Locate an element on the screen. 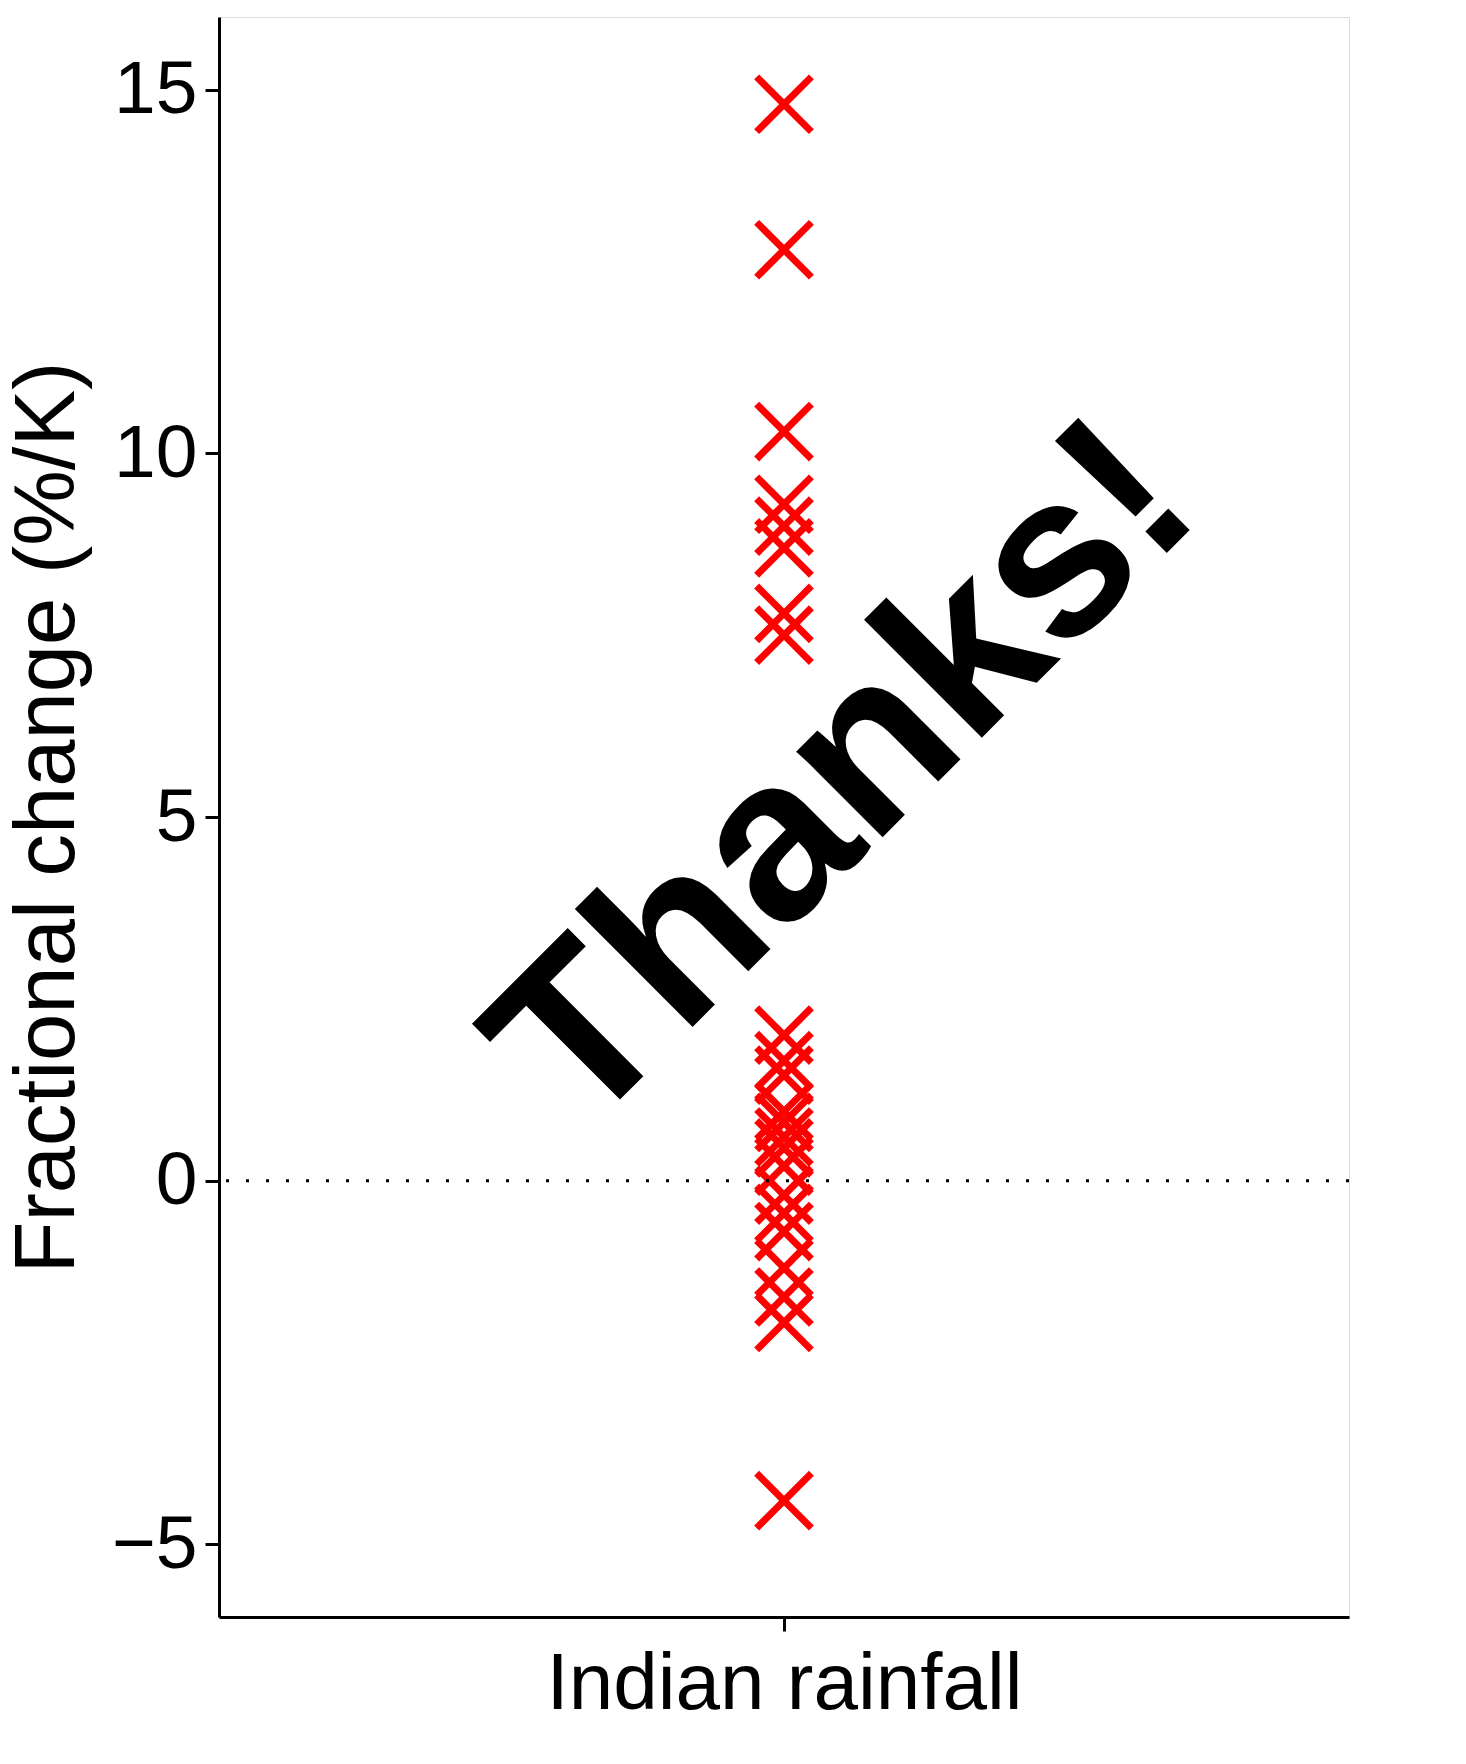 This screenshot has width=1466, height=1764. y-tick-label: 0 is located at coordinates (176, 1178).